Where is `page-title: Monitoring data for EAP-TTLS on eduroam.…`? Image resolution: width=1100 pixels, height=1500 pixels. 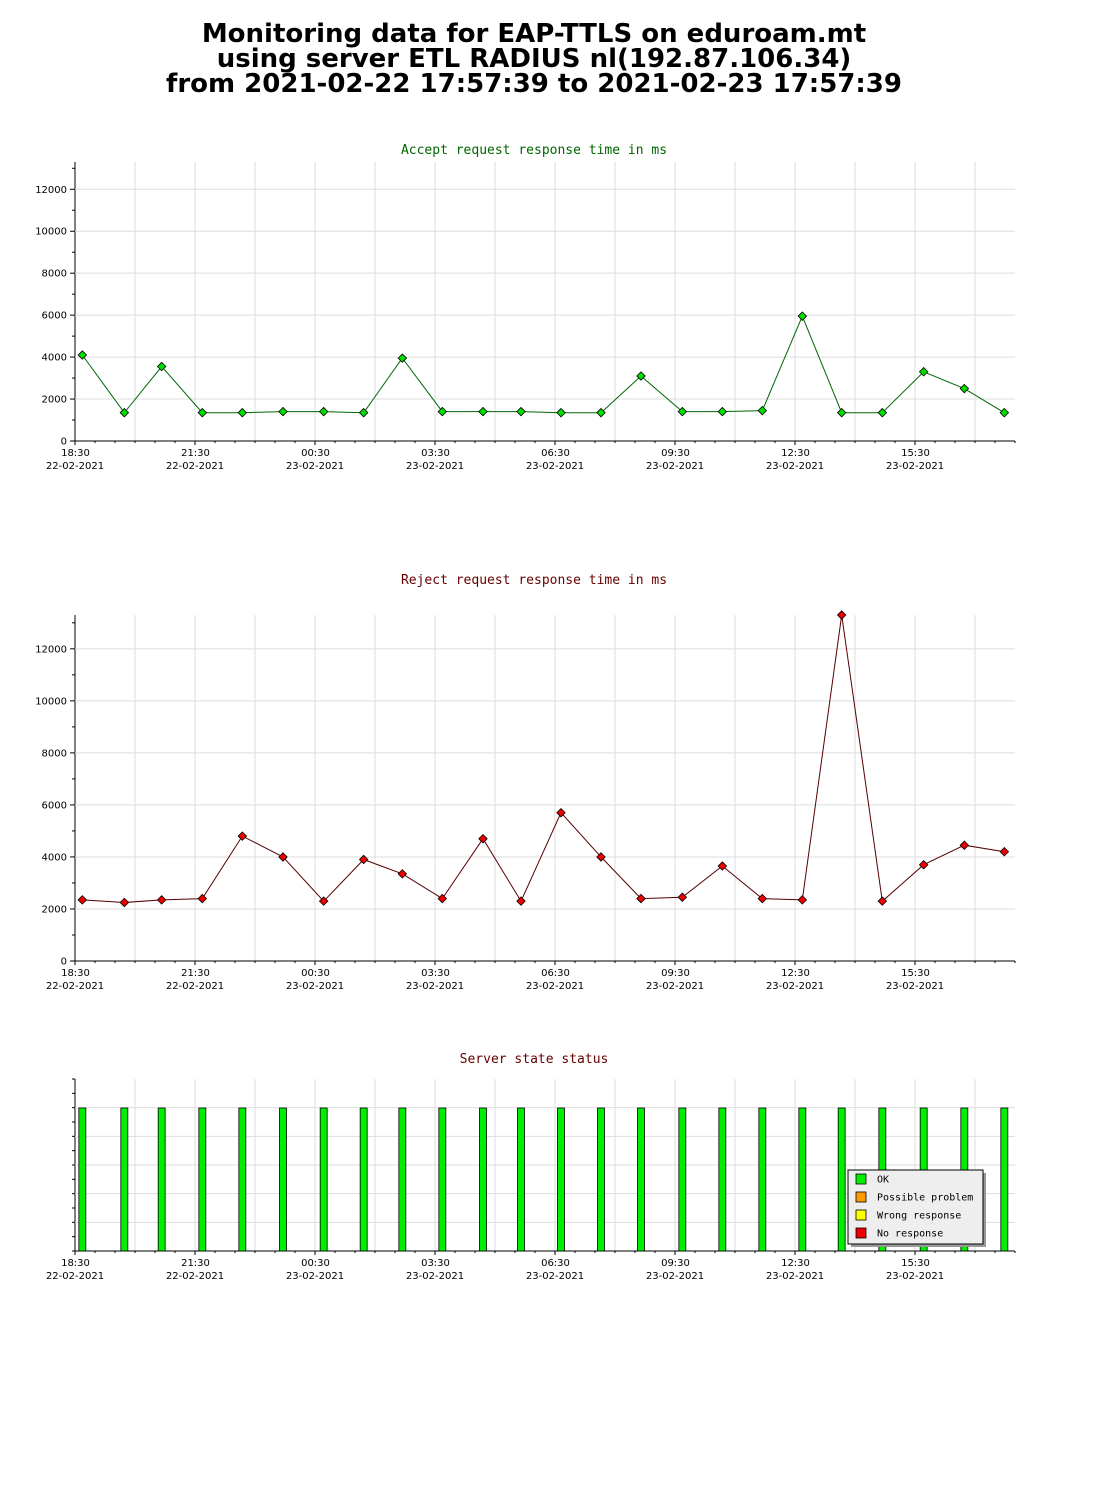
page-title: Monitoring data for EAP-TTLS on eduroam.… is located at coordinates (534, 60).